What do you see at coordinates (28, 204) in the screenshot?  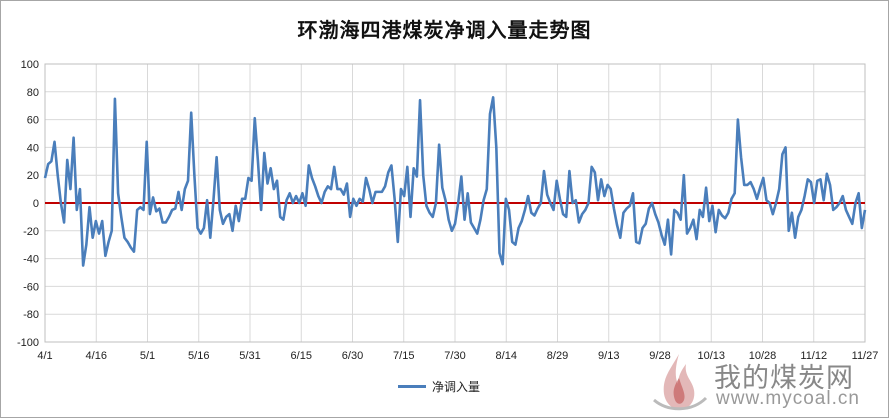 I see `y-tick-labels: 100 80 60 40 20 0 -20 -40 -60 -80 -100` at bounding box center [28, 204].